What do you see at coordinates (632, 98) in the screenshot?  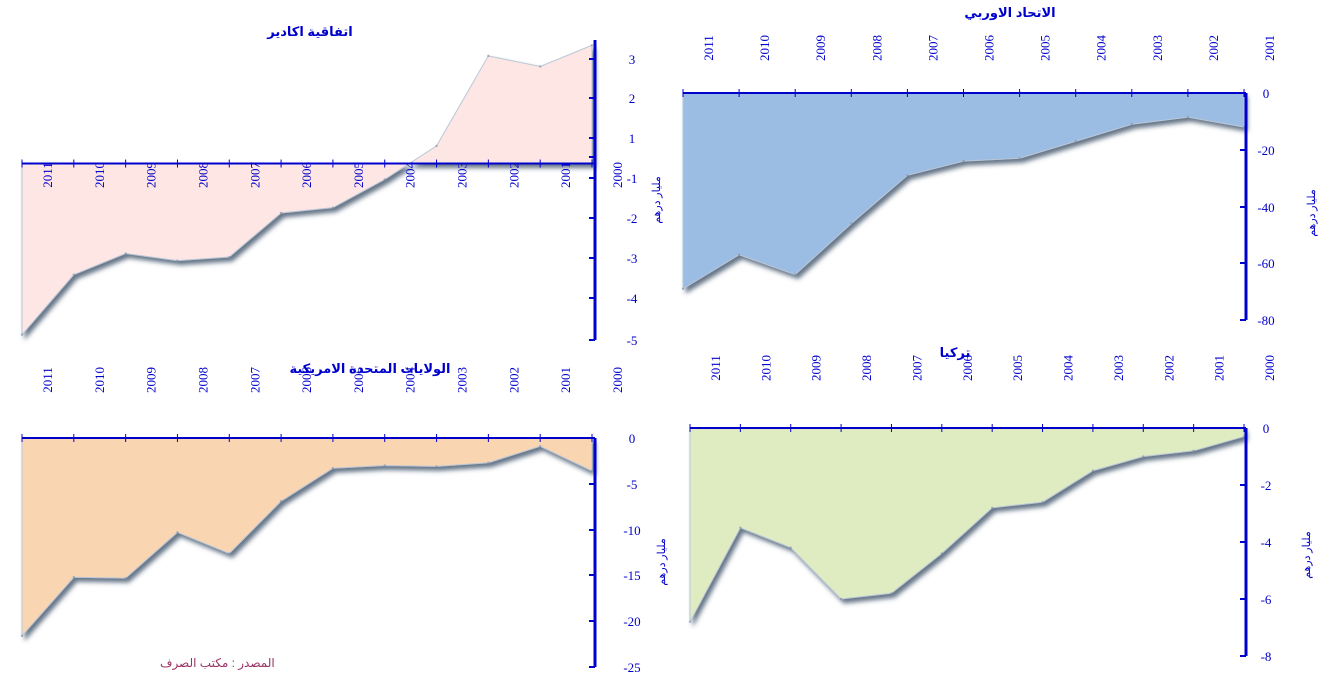 I see `value-tick-label: 2` at bounding box center [632, 98].